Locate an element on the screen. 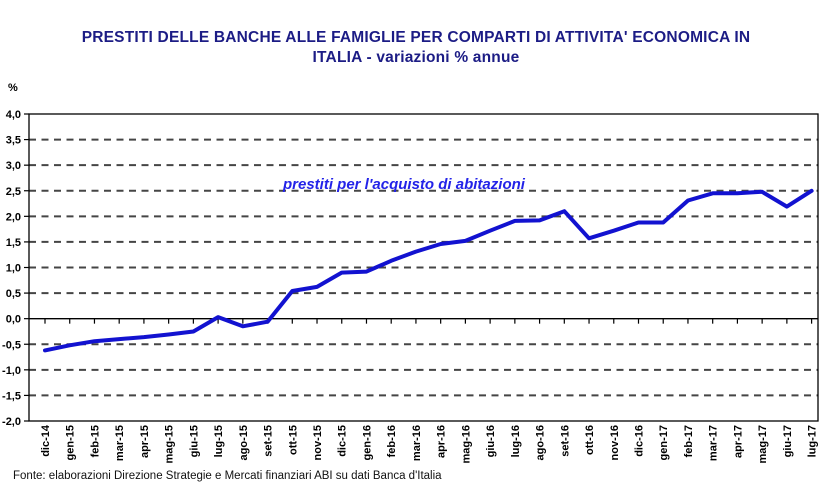 This screenshot has height=494, width=832. series-annotation-label: prestiti per l'acquisto di abitazioni is located at coordinates (404, 184).